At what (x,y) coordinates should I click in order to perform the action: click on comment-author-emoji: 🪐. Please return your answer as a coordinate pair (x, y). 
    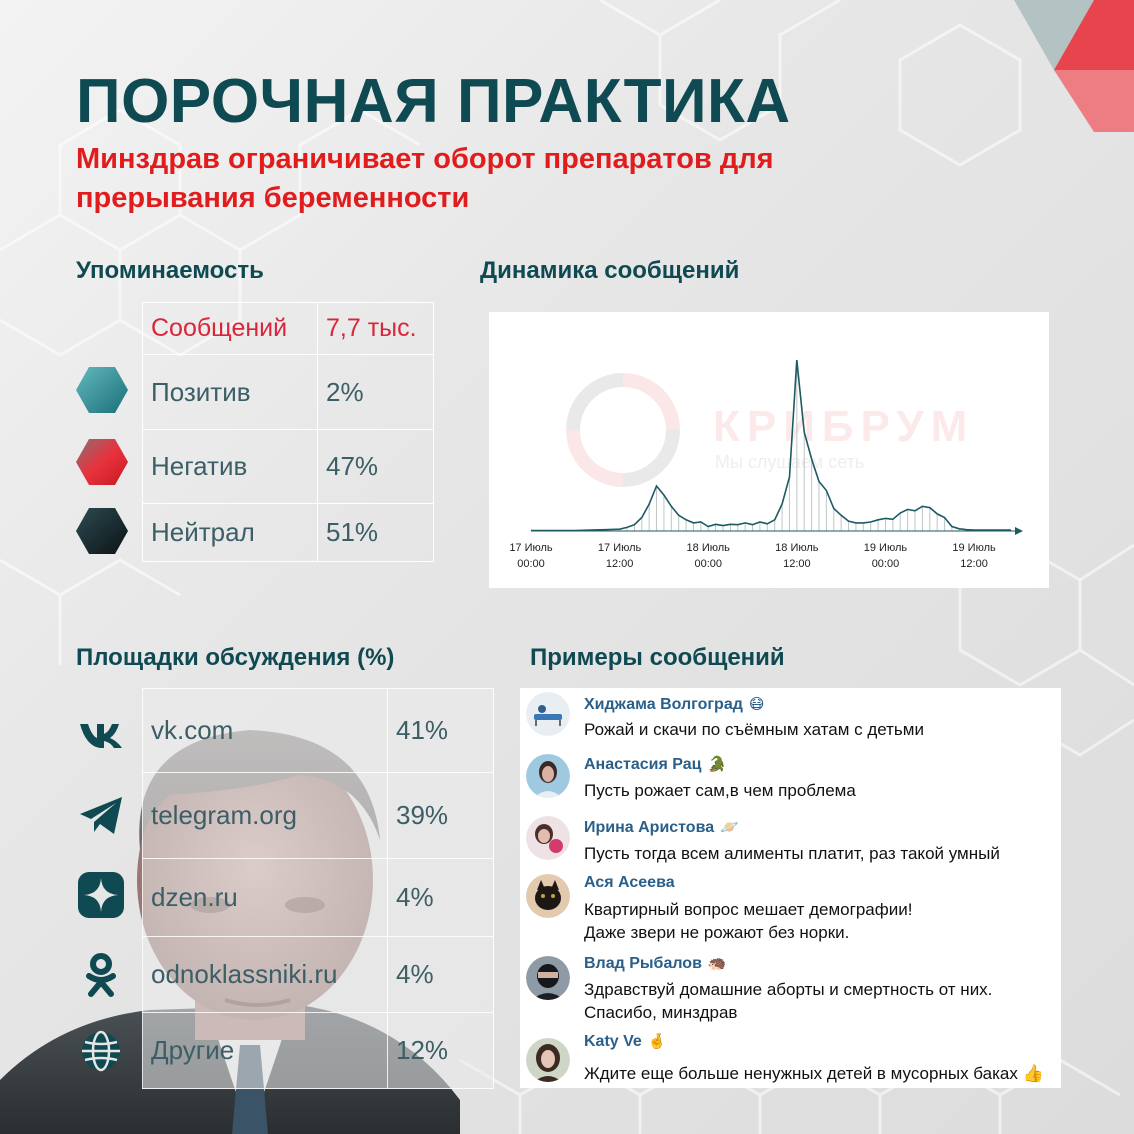
    Looking at the image, I should click on (729, 827).